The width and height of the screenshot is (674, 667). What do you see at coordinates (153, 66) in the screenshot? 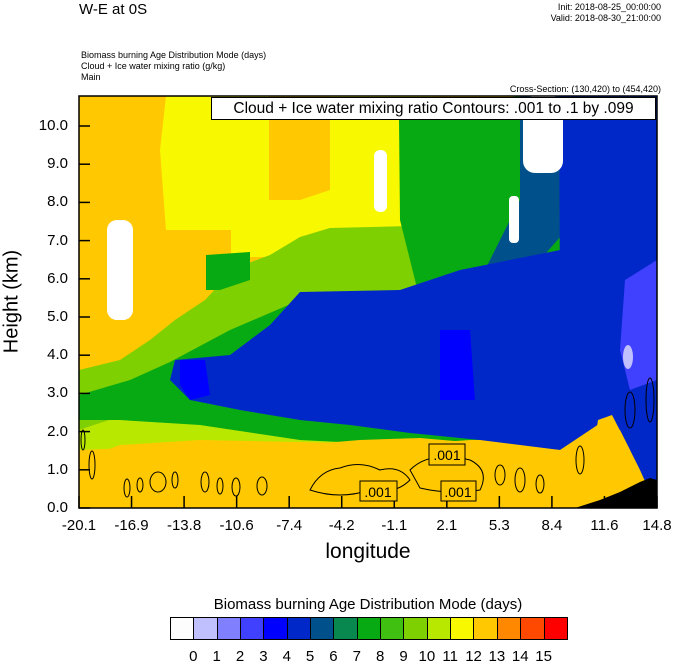
I see `field-line-2: Cloud + Ice water mixing ratio (g/kg)` at bounding box center [153, 66].